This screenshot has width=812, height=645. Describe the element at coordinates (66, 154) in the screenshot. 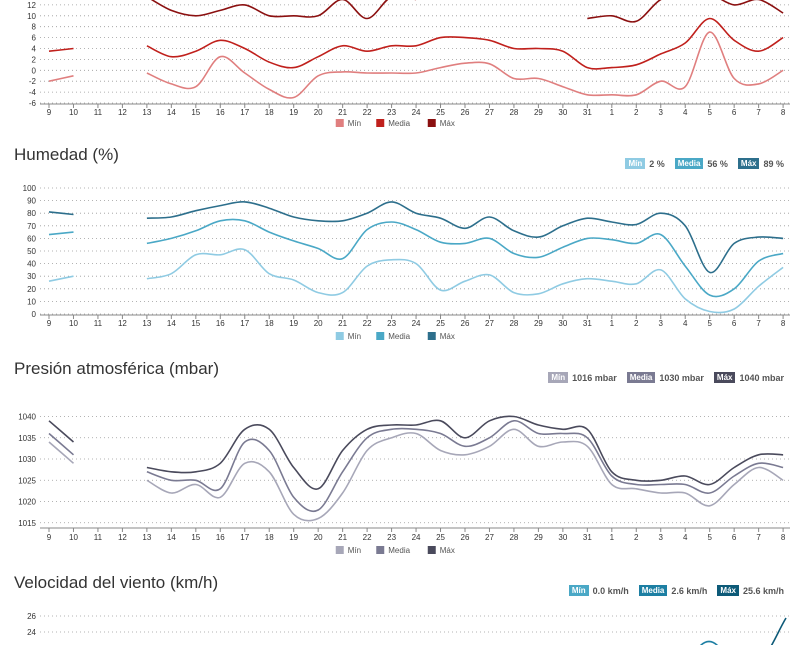

I see `humidity-title: Humedad (%)` at that location.